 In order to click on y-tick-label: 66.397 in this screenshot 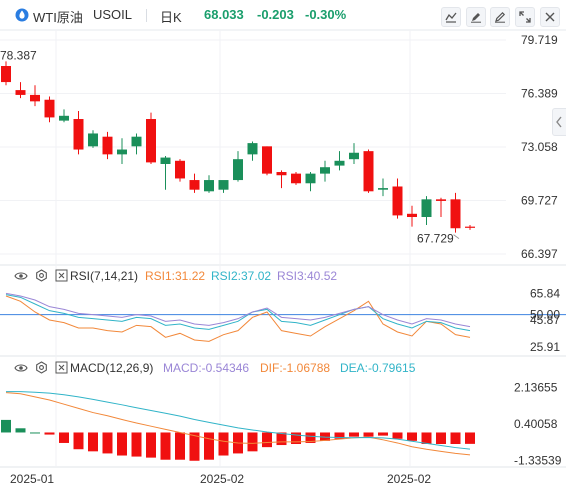, I will do `click(539, 254)`.